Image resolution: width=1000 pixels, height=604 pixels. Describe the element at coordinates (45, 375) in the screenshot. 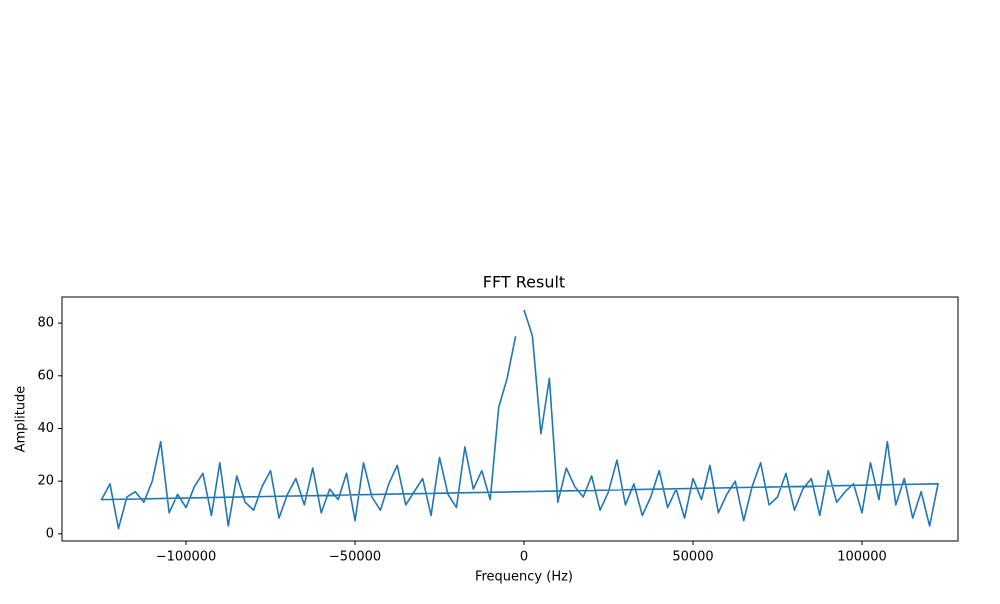

I see `y-tick-label: 60` at that location.